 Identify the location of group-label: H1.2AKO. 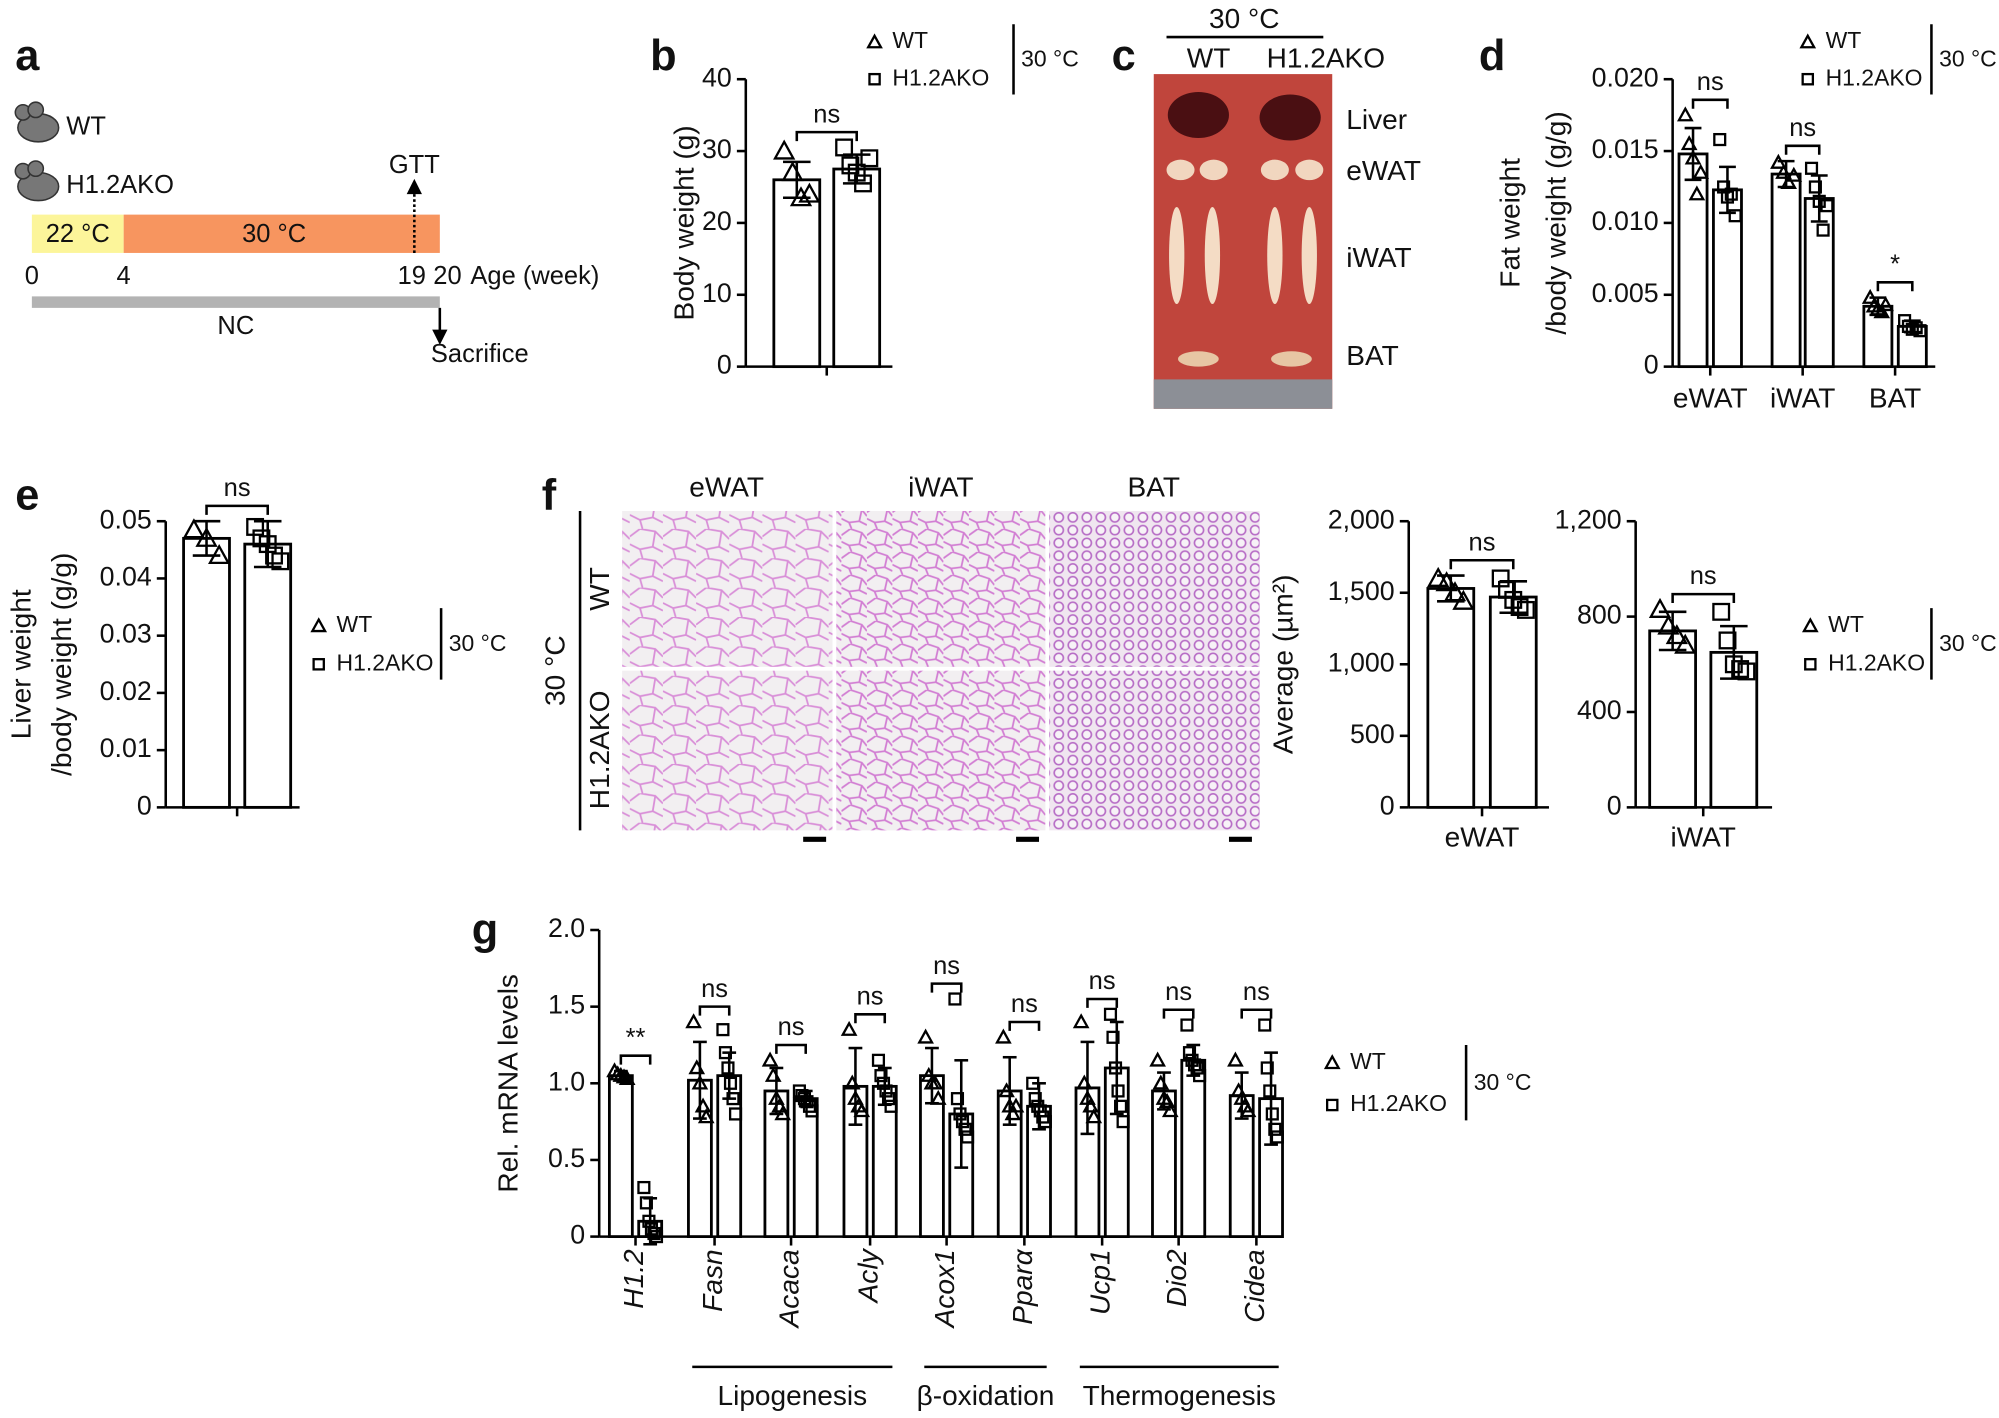
(120, 185).